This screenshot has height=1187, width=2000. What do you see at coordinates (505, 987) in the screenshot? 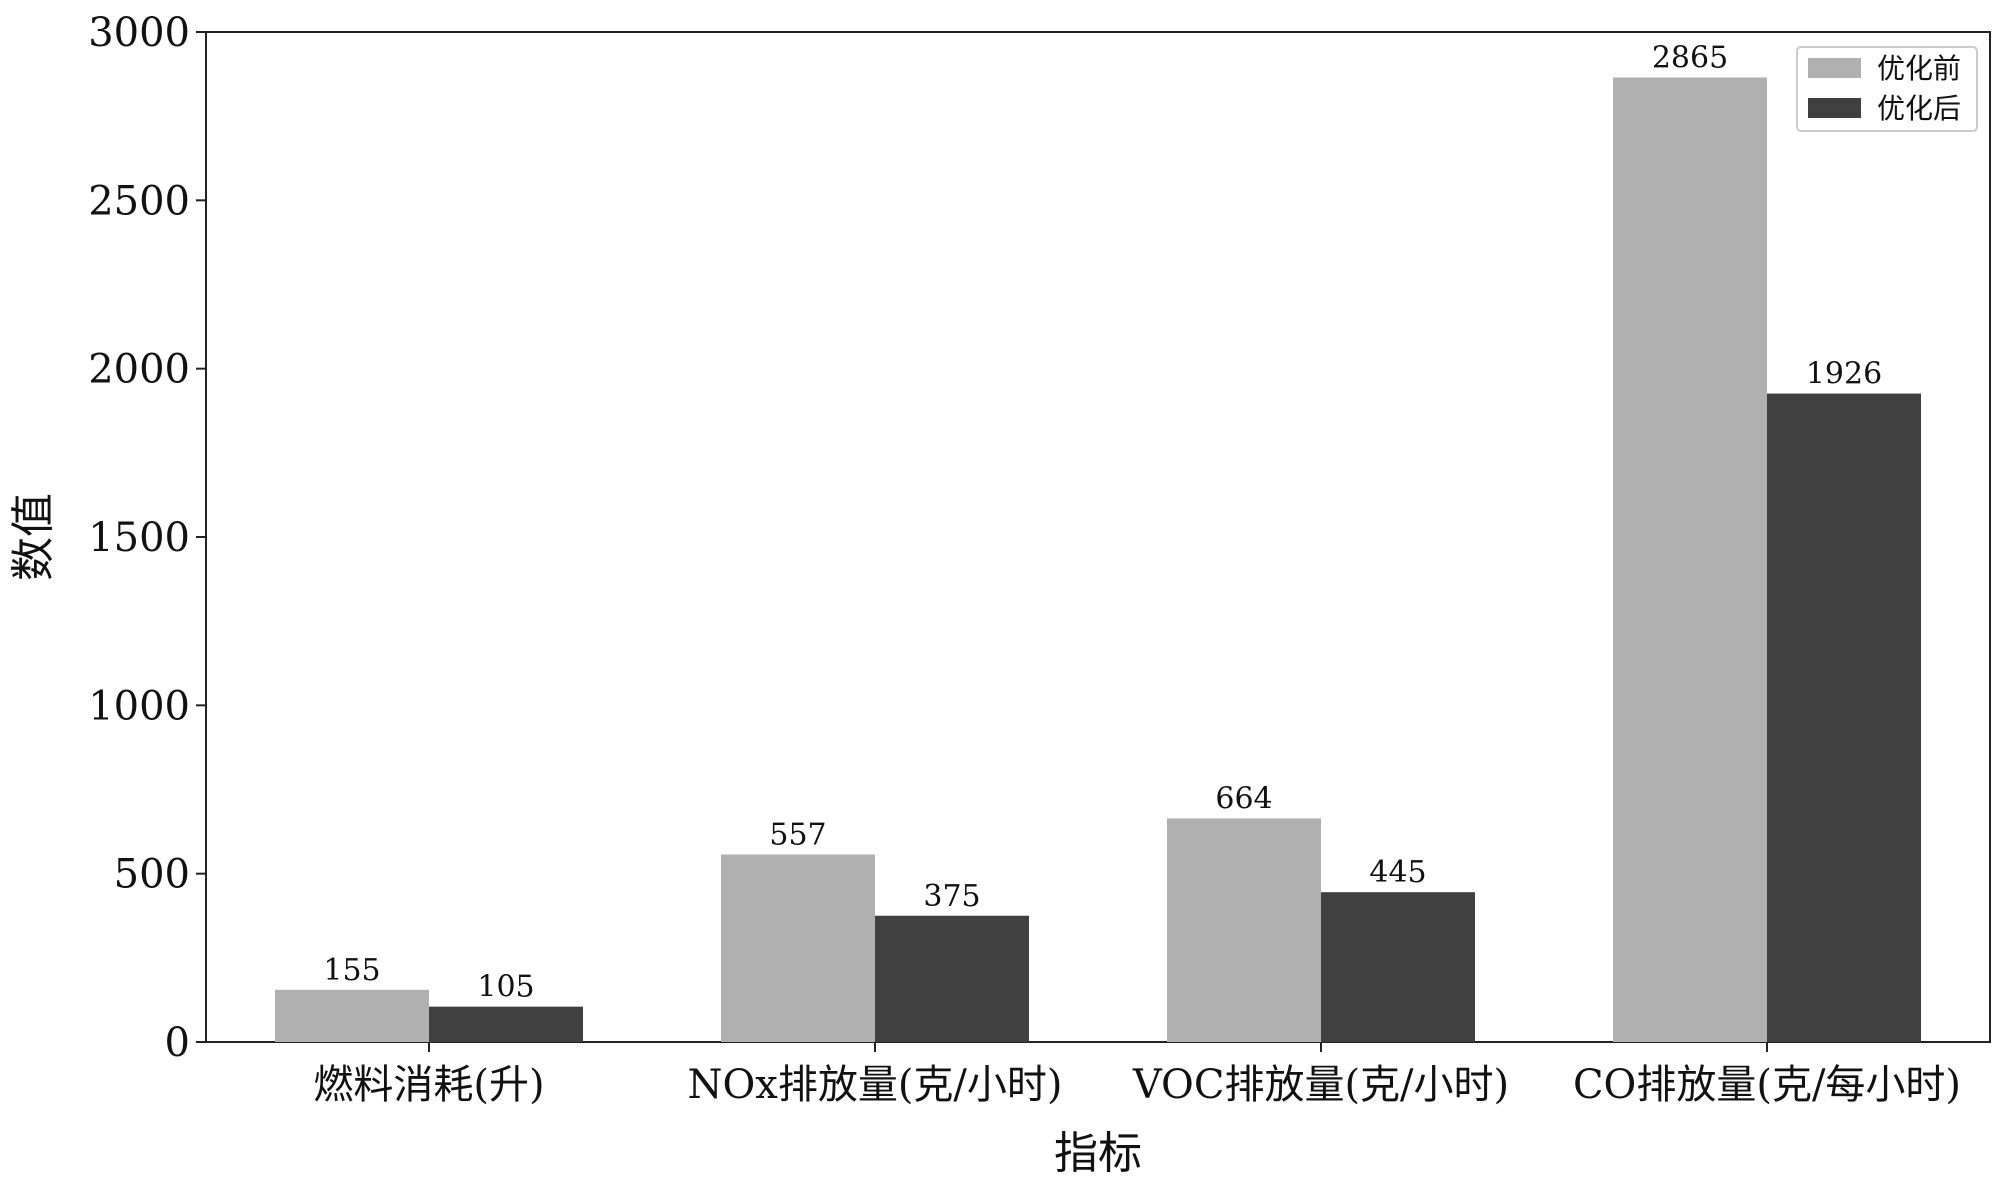
I see `data-label: 105` at bounding box center [505, 987].